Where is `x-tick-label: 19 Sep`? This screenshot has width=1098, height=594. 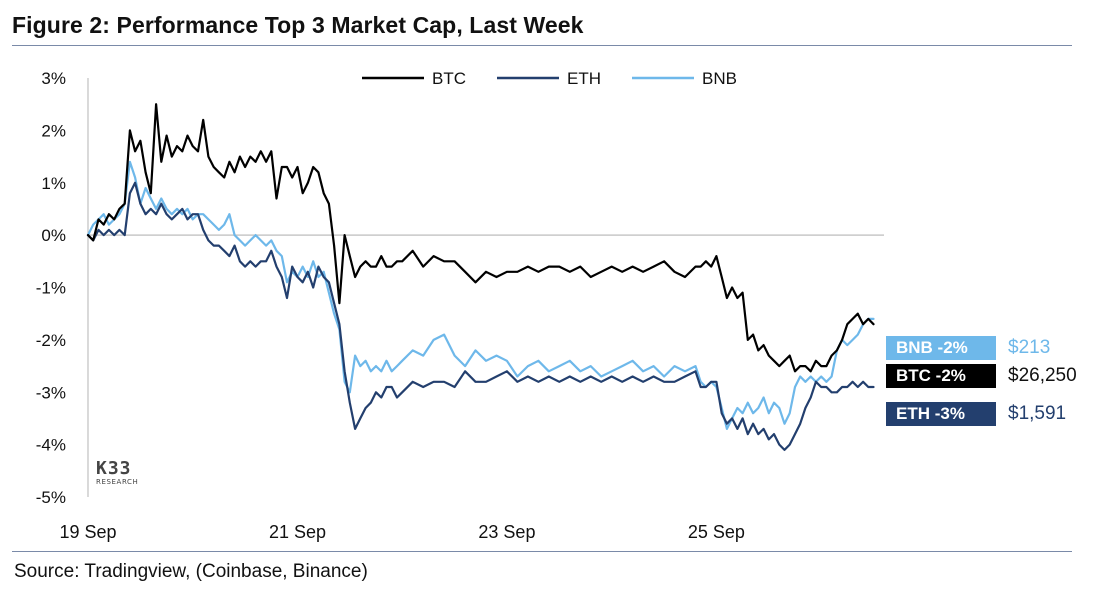
x-tick-label: 19 Sep is located at coordinates (87, 532).